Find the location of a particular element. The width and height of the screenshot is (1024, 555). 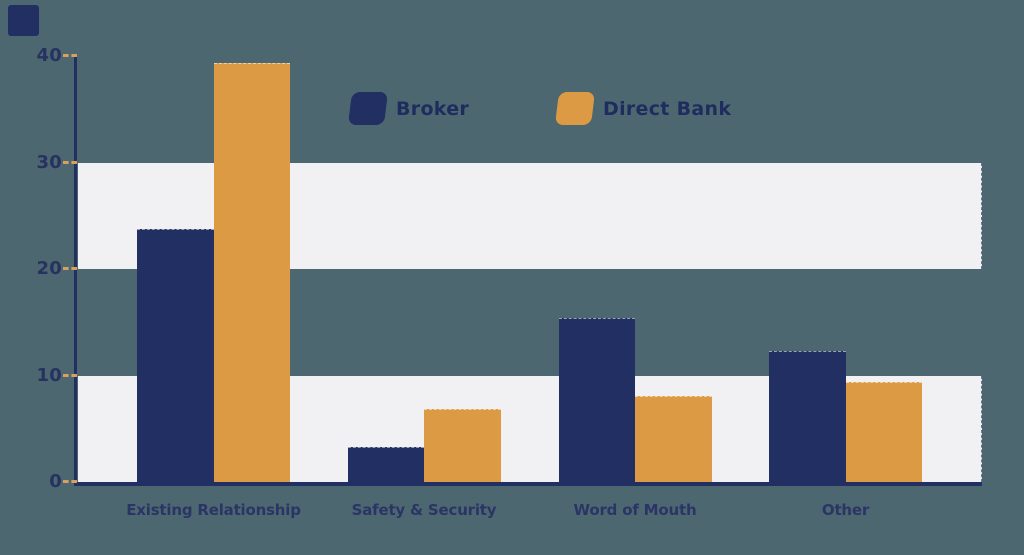

y-tick-label-40: 40 is located at coordinates (49, 55).